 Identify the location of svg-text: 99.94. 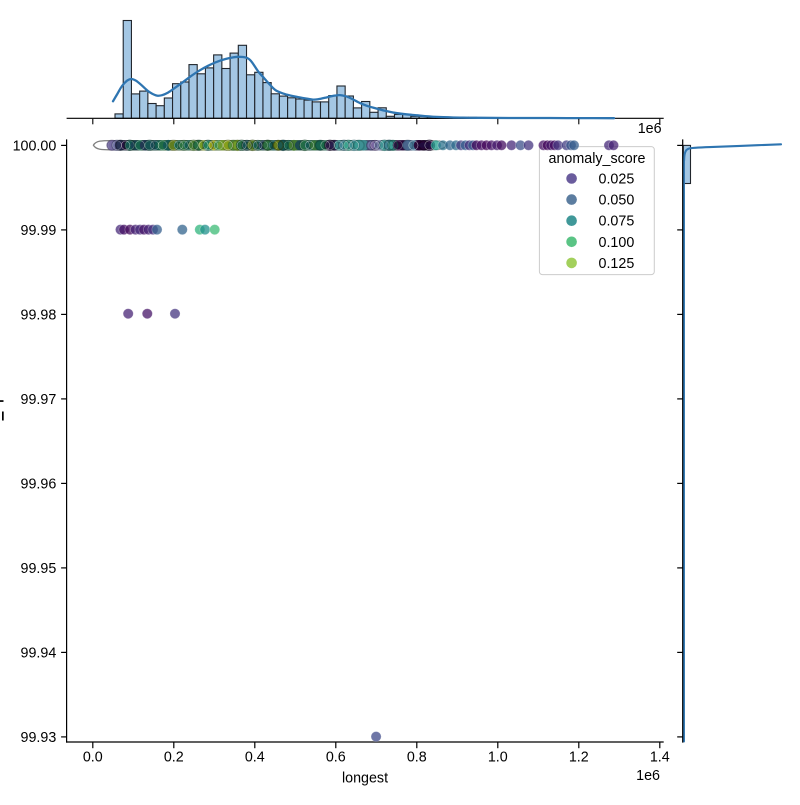
(39, 653).